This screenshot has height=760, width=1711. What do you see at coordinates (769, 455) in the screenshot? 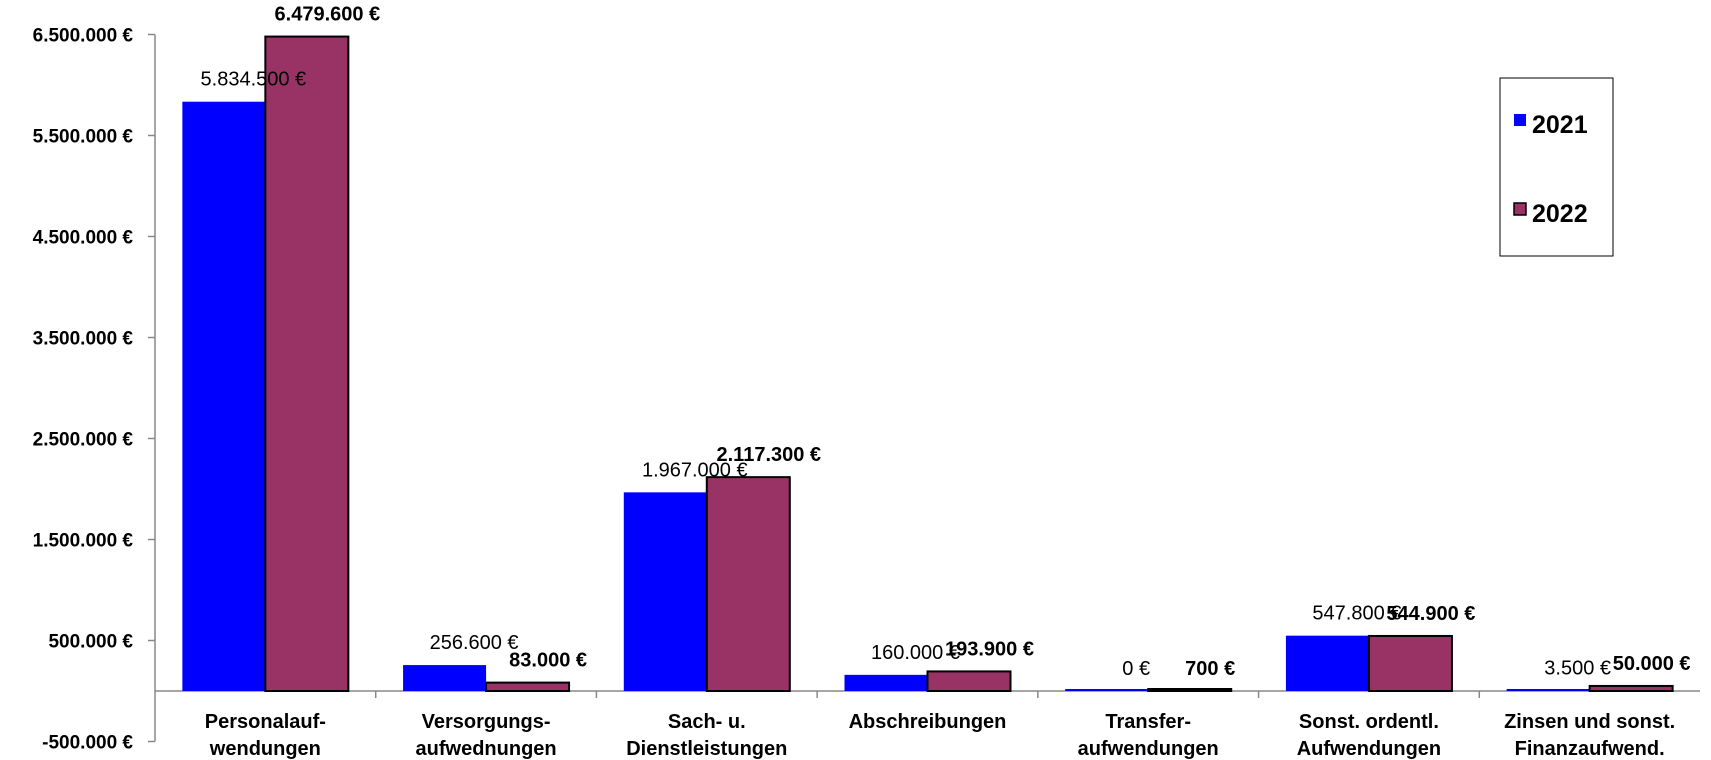
I see `data-label-2022: 2.117.300 €` at bounding box center [769, 455].